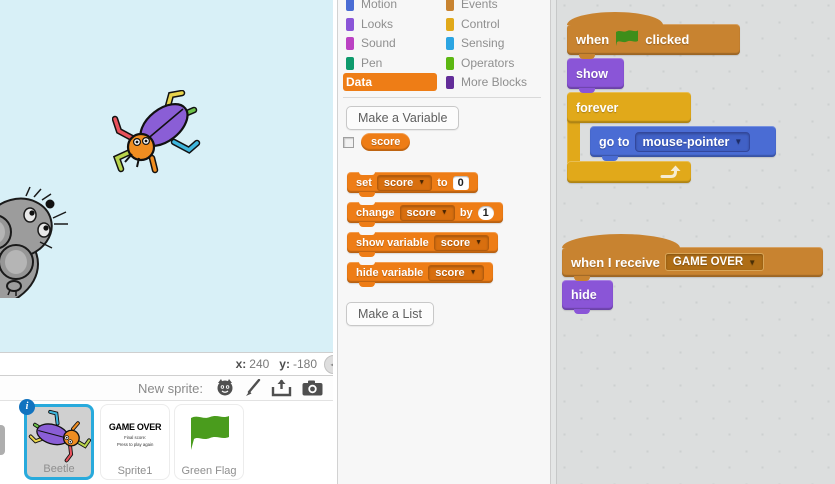  I want to click on mouse-coordinates-bar: x: 240 y: -180 ◀, so click(171, 364).